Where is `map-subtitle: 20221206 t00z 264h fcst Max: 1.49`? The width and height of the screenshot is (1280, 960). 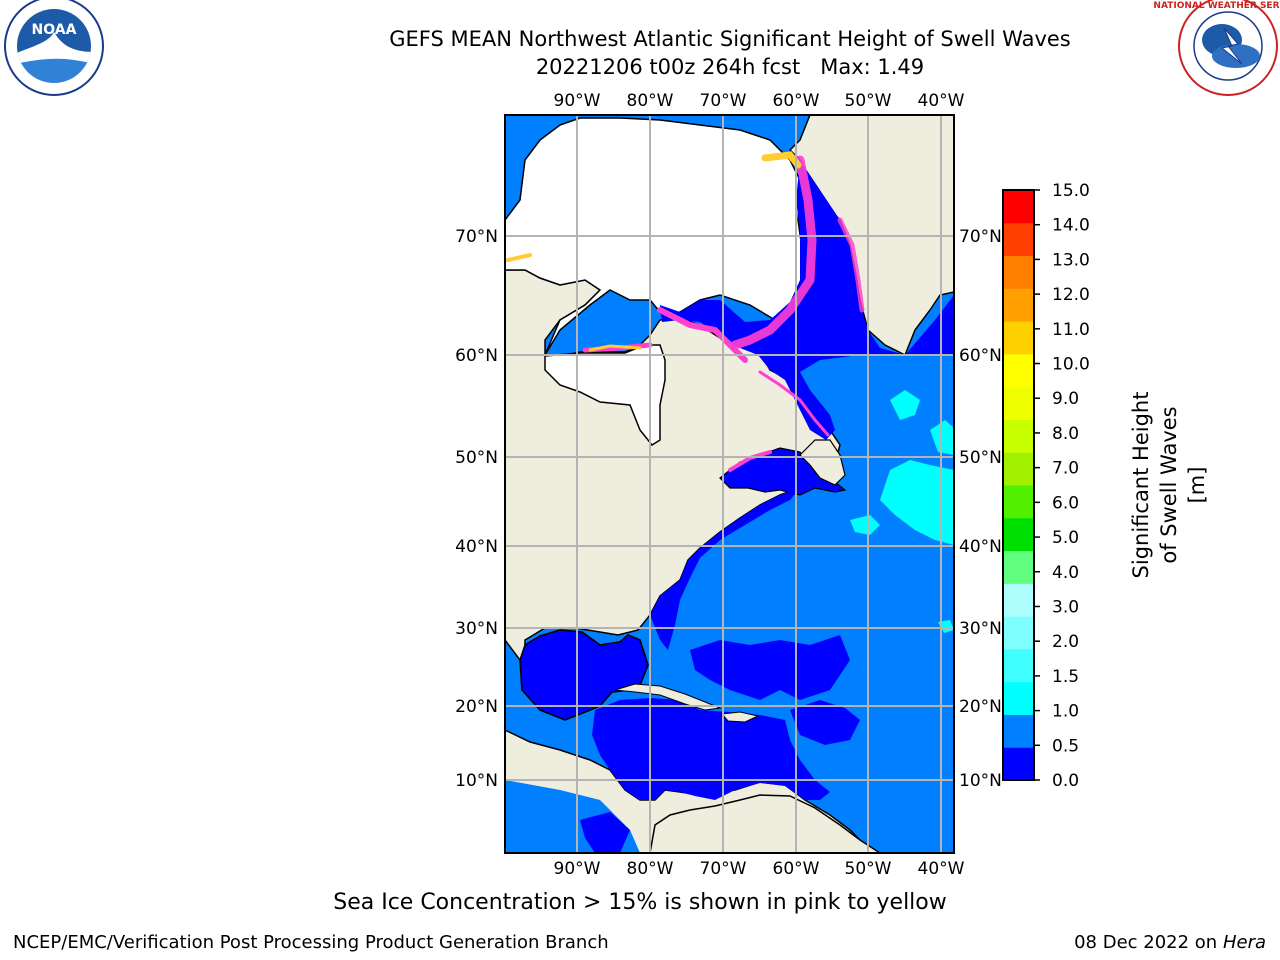 map-subtitle: 20221206 t00z 264h fcst Max: 1.49 is located at coordinates (730, 67).